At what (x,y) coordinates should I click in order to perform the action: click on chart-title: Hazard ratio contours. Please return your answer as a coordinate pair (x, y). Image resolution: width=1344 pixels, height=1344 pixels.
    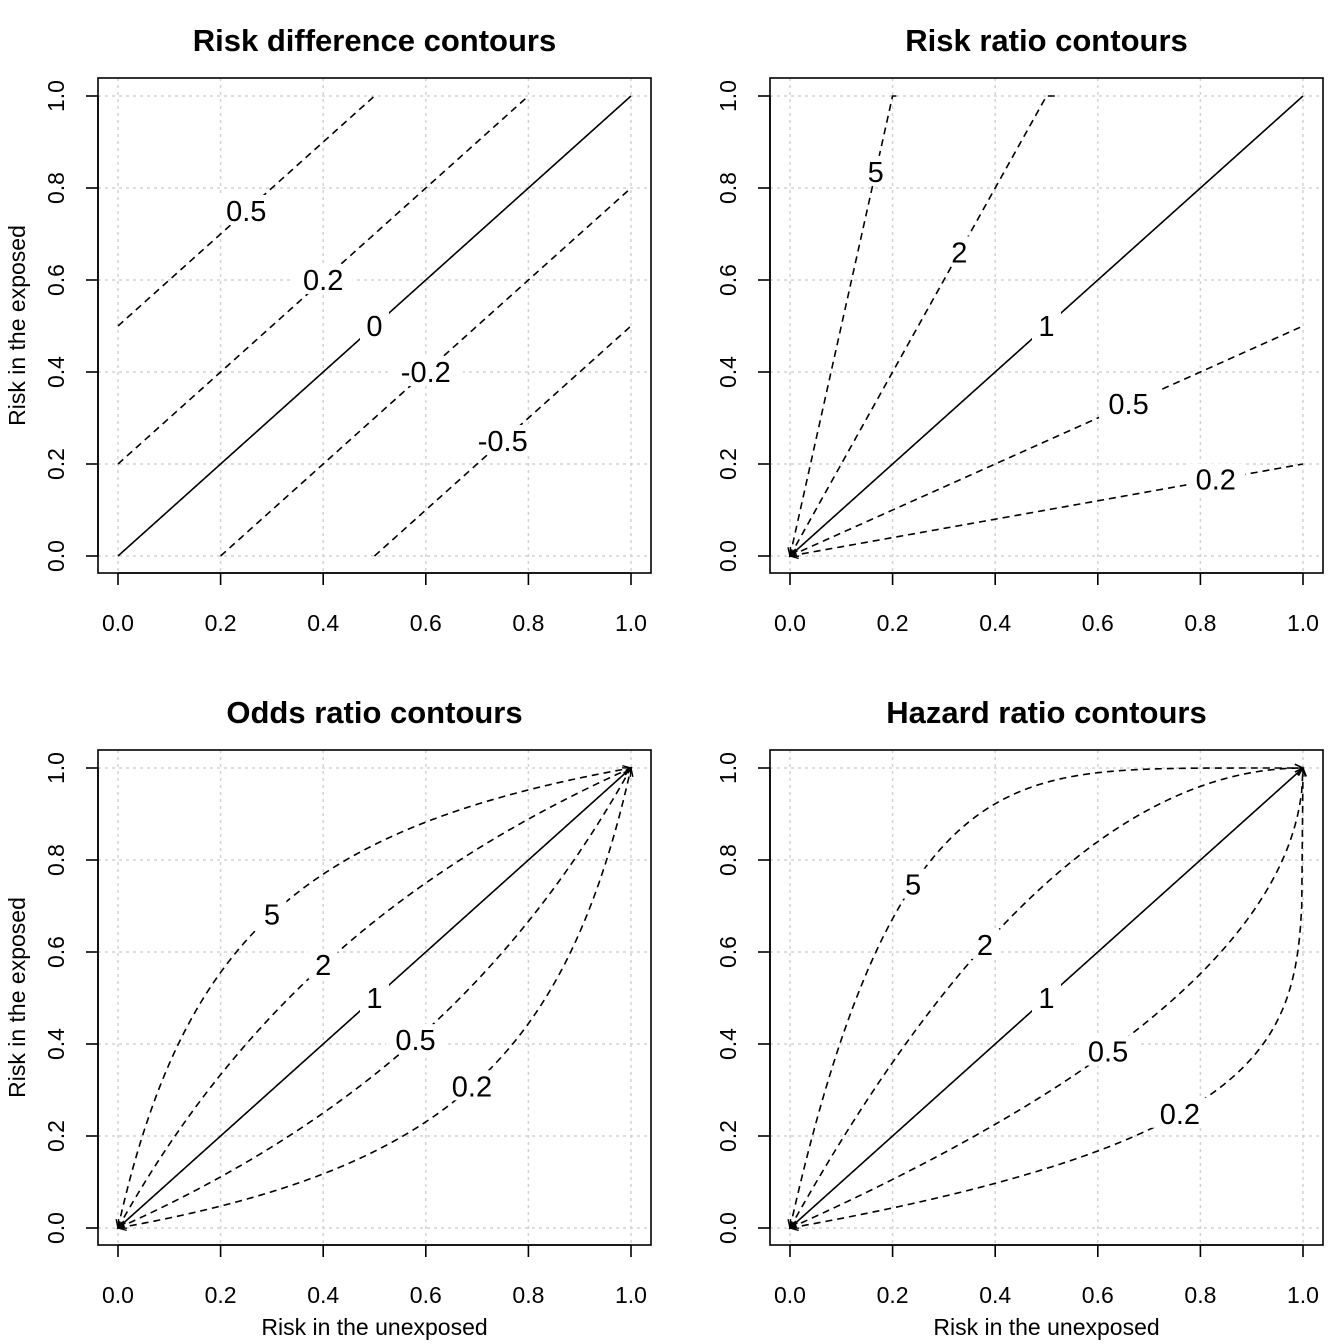
    Looking at the image, I should click on (1046, 712).